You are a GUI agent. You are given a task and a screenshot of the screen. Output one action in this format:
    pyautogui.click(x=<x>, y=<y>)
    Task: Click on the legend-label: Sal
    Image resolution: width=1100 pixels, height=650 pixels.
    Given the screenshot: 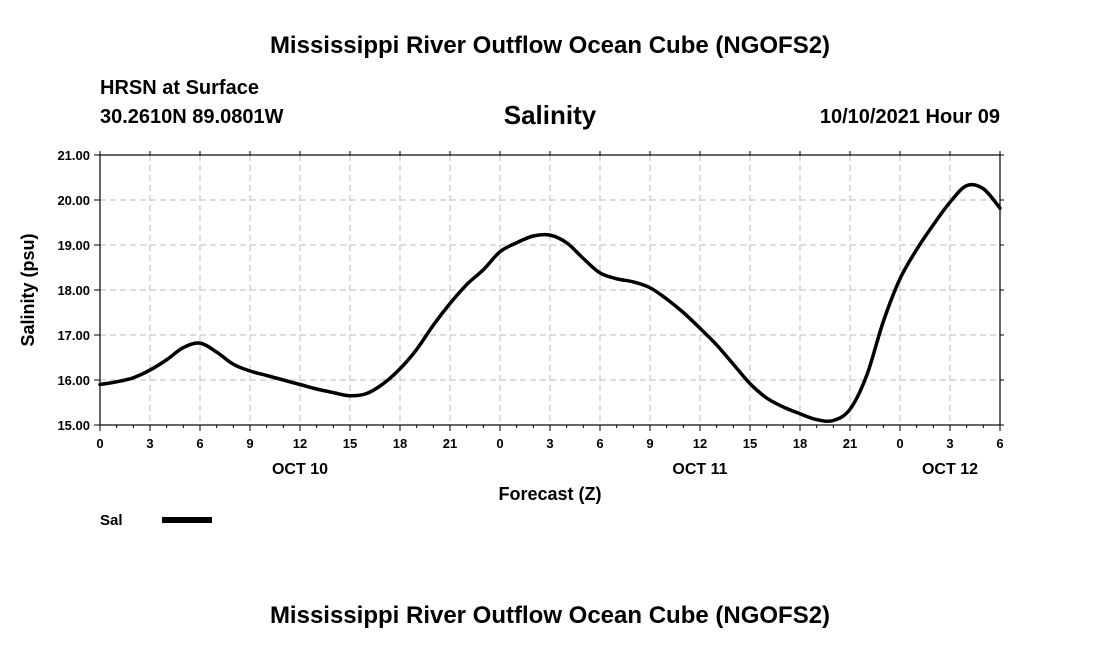 What is the action you would take?
    pyautogui.click(x=111, y=520)
    